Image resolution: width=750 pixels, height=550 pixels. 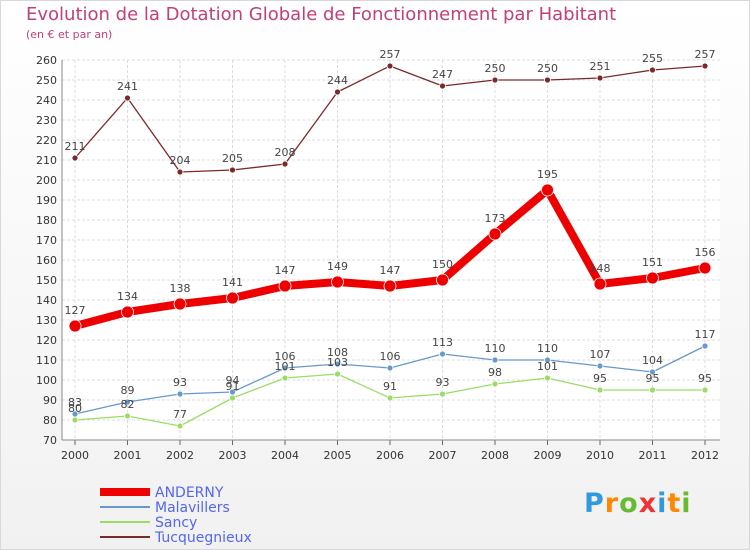 What do you see at coordinates (337, 80) in the screenshot?
I see `data-label-tucquegnieux: 244` at bounding box center [337, 80].